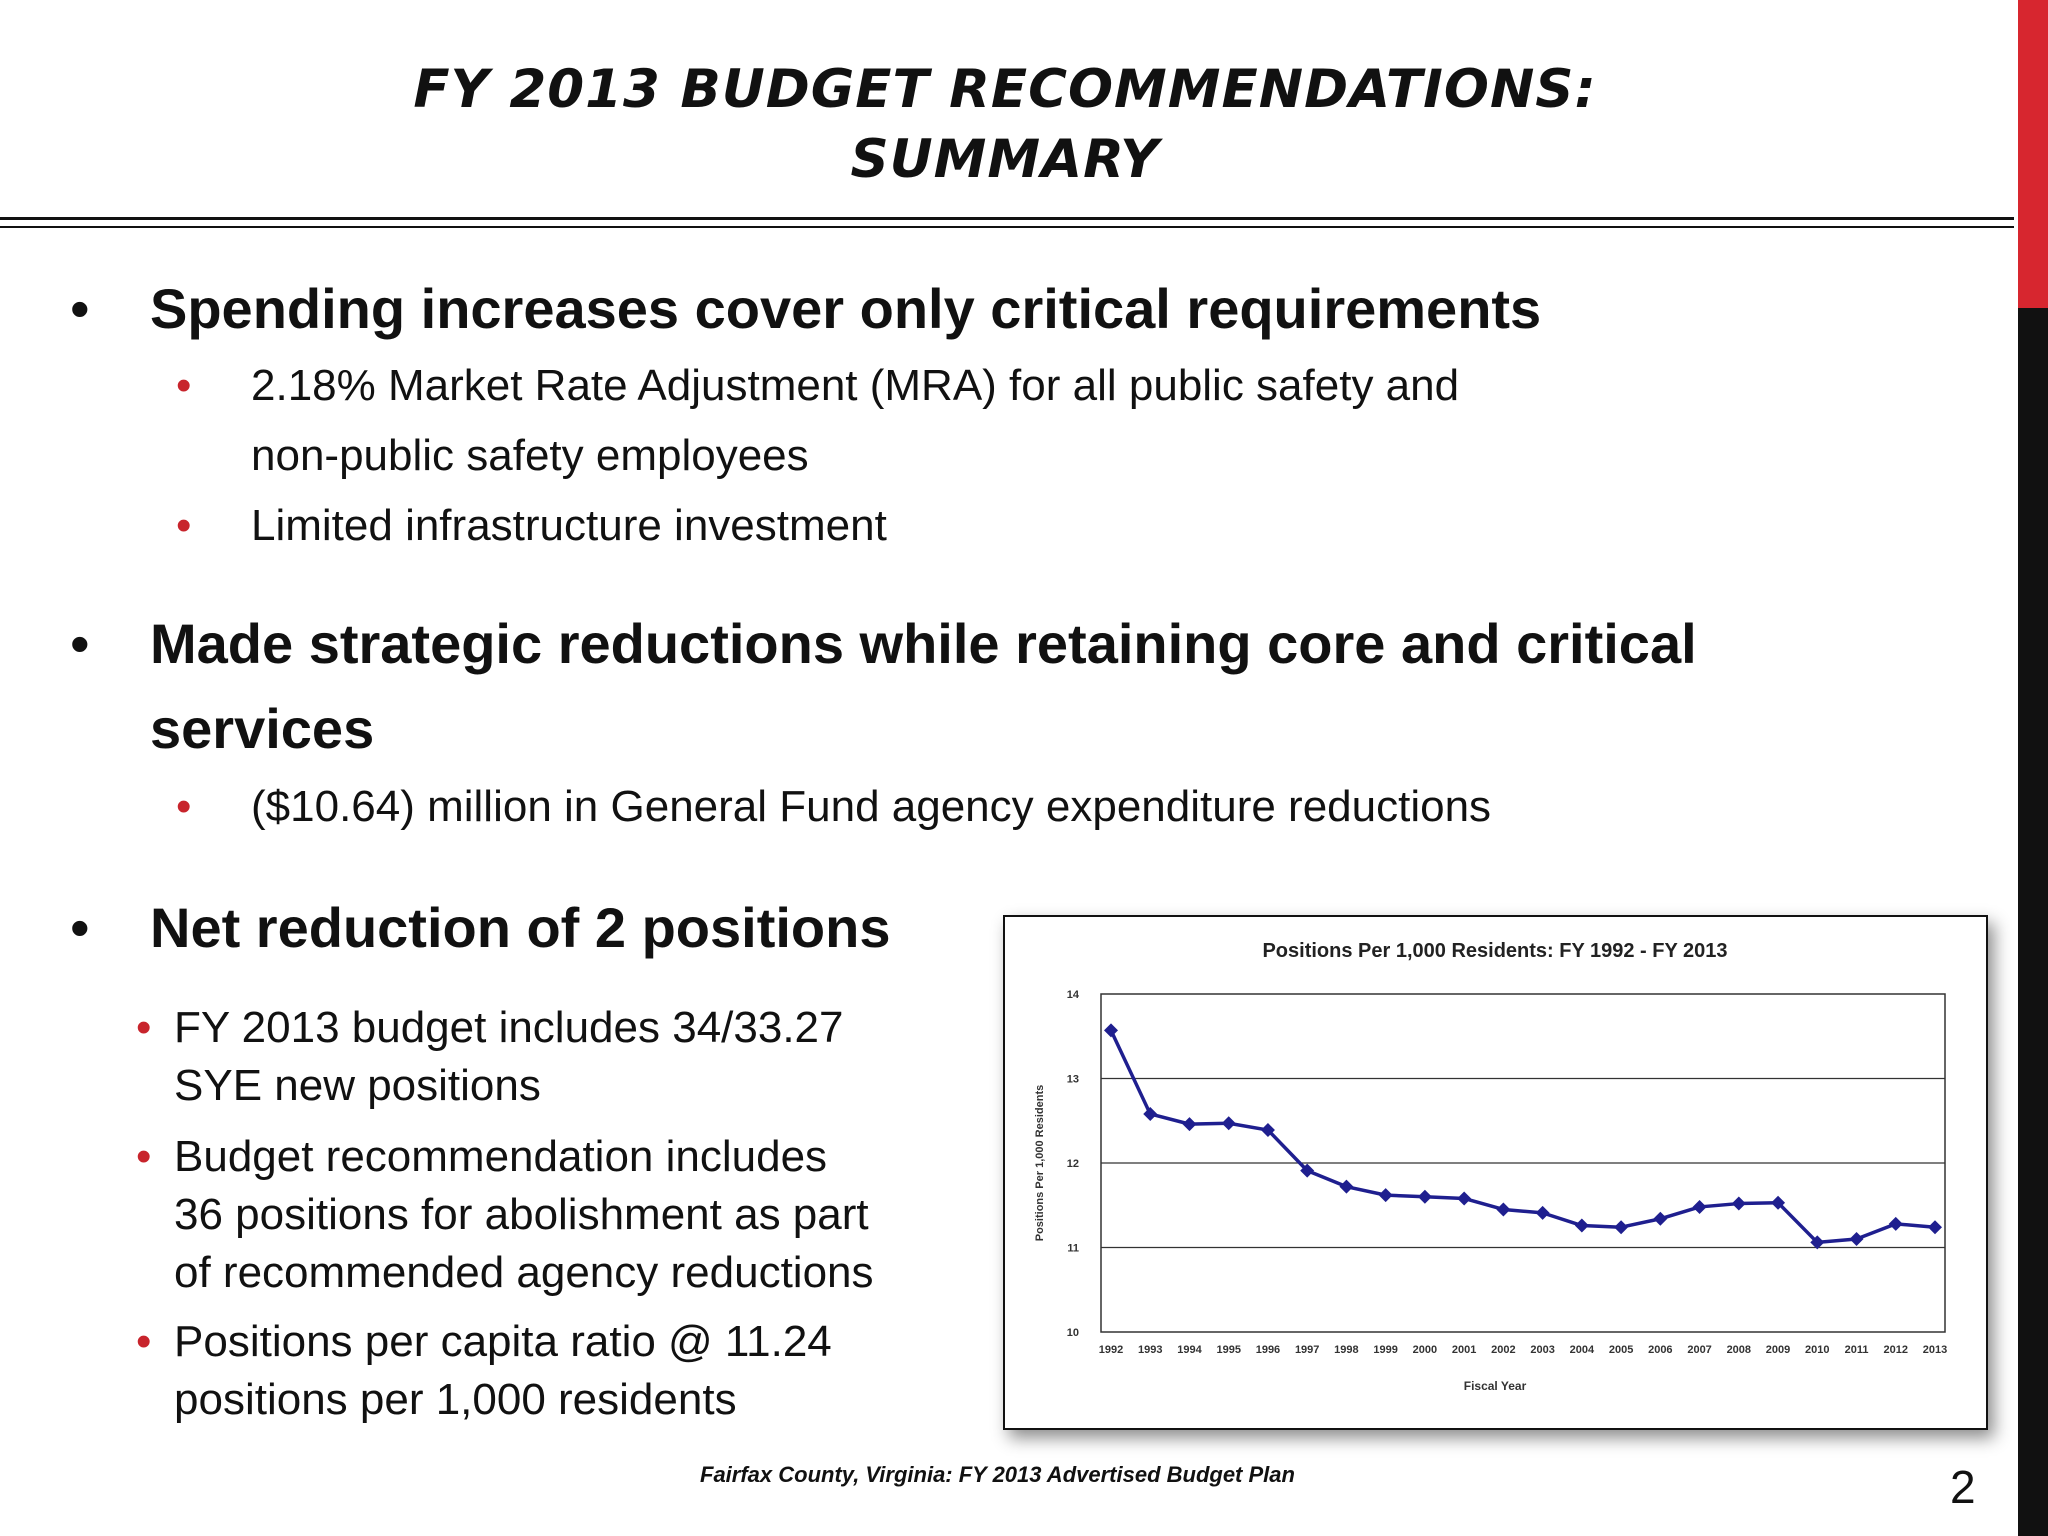 This screenshot has width=2048, height=1536. Describe the element at coordinates (1660, 1350) in the screenshot. I see `x-tick-label: 2006` at that location.